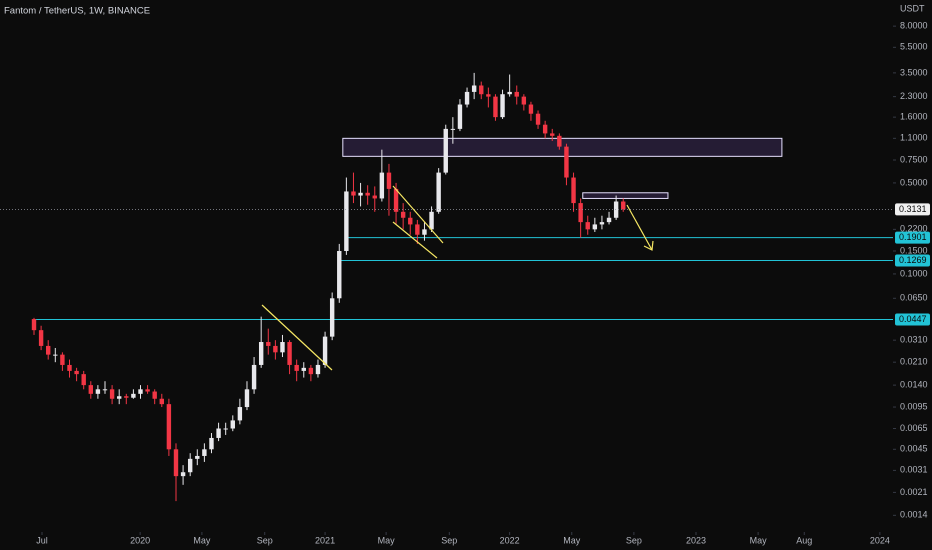 The height and width of the screenshot is (550, 932). I want to click on level-label: 0.0447, so click(913, 319).